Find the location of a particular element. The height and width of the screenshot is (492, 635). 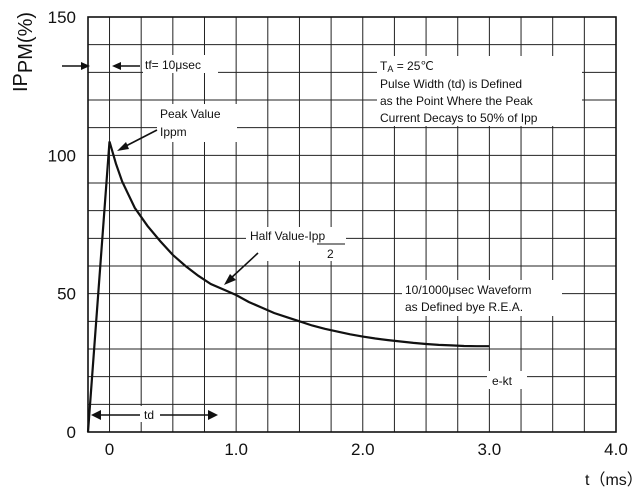

waveform-label-line1: 10/1000μsec Waveform is located at coordinates (468, 290).